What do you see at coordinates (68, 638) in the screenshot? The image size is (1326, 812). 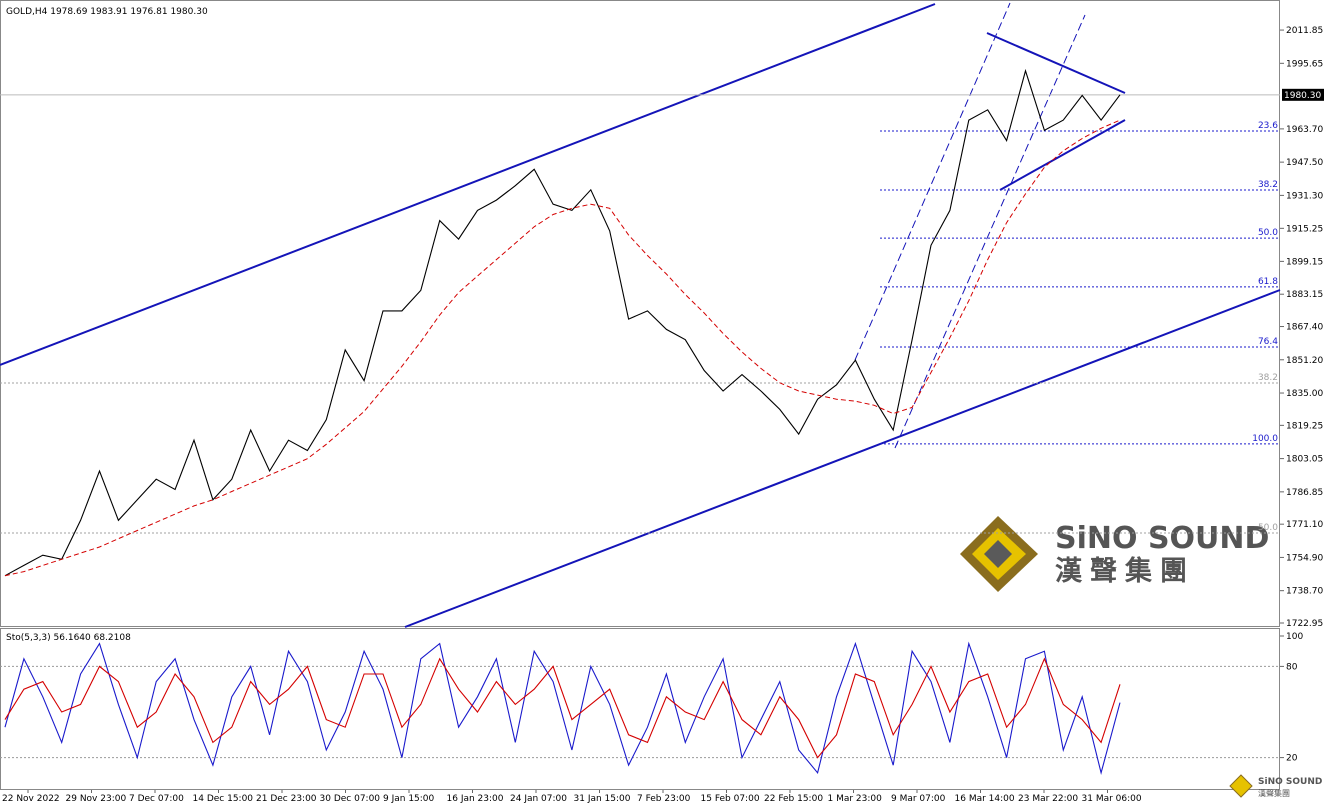 I see `indicator-title: Sto(5,3,3) 56.1640 68.2108` at bounding box center [68, 638].